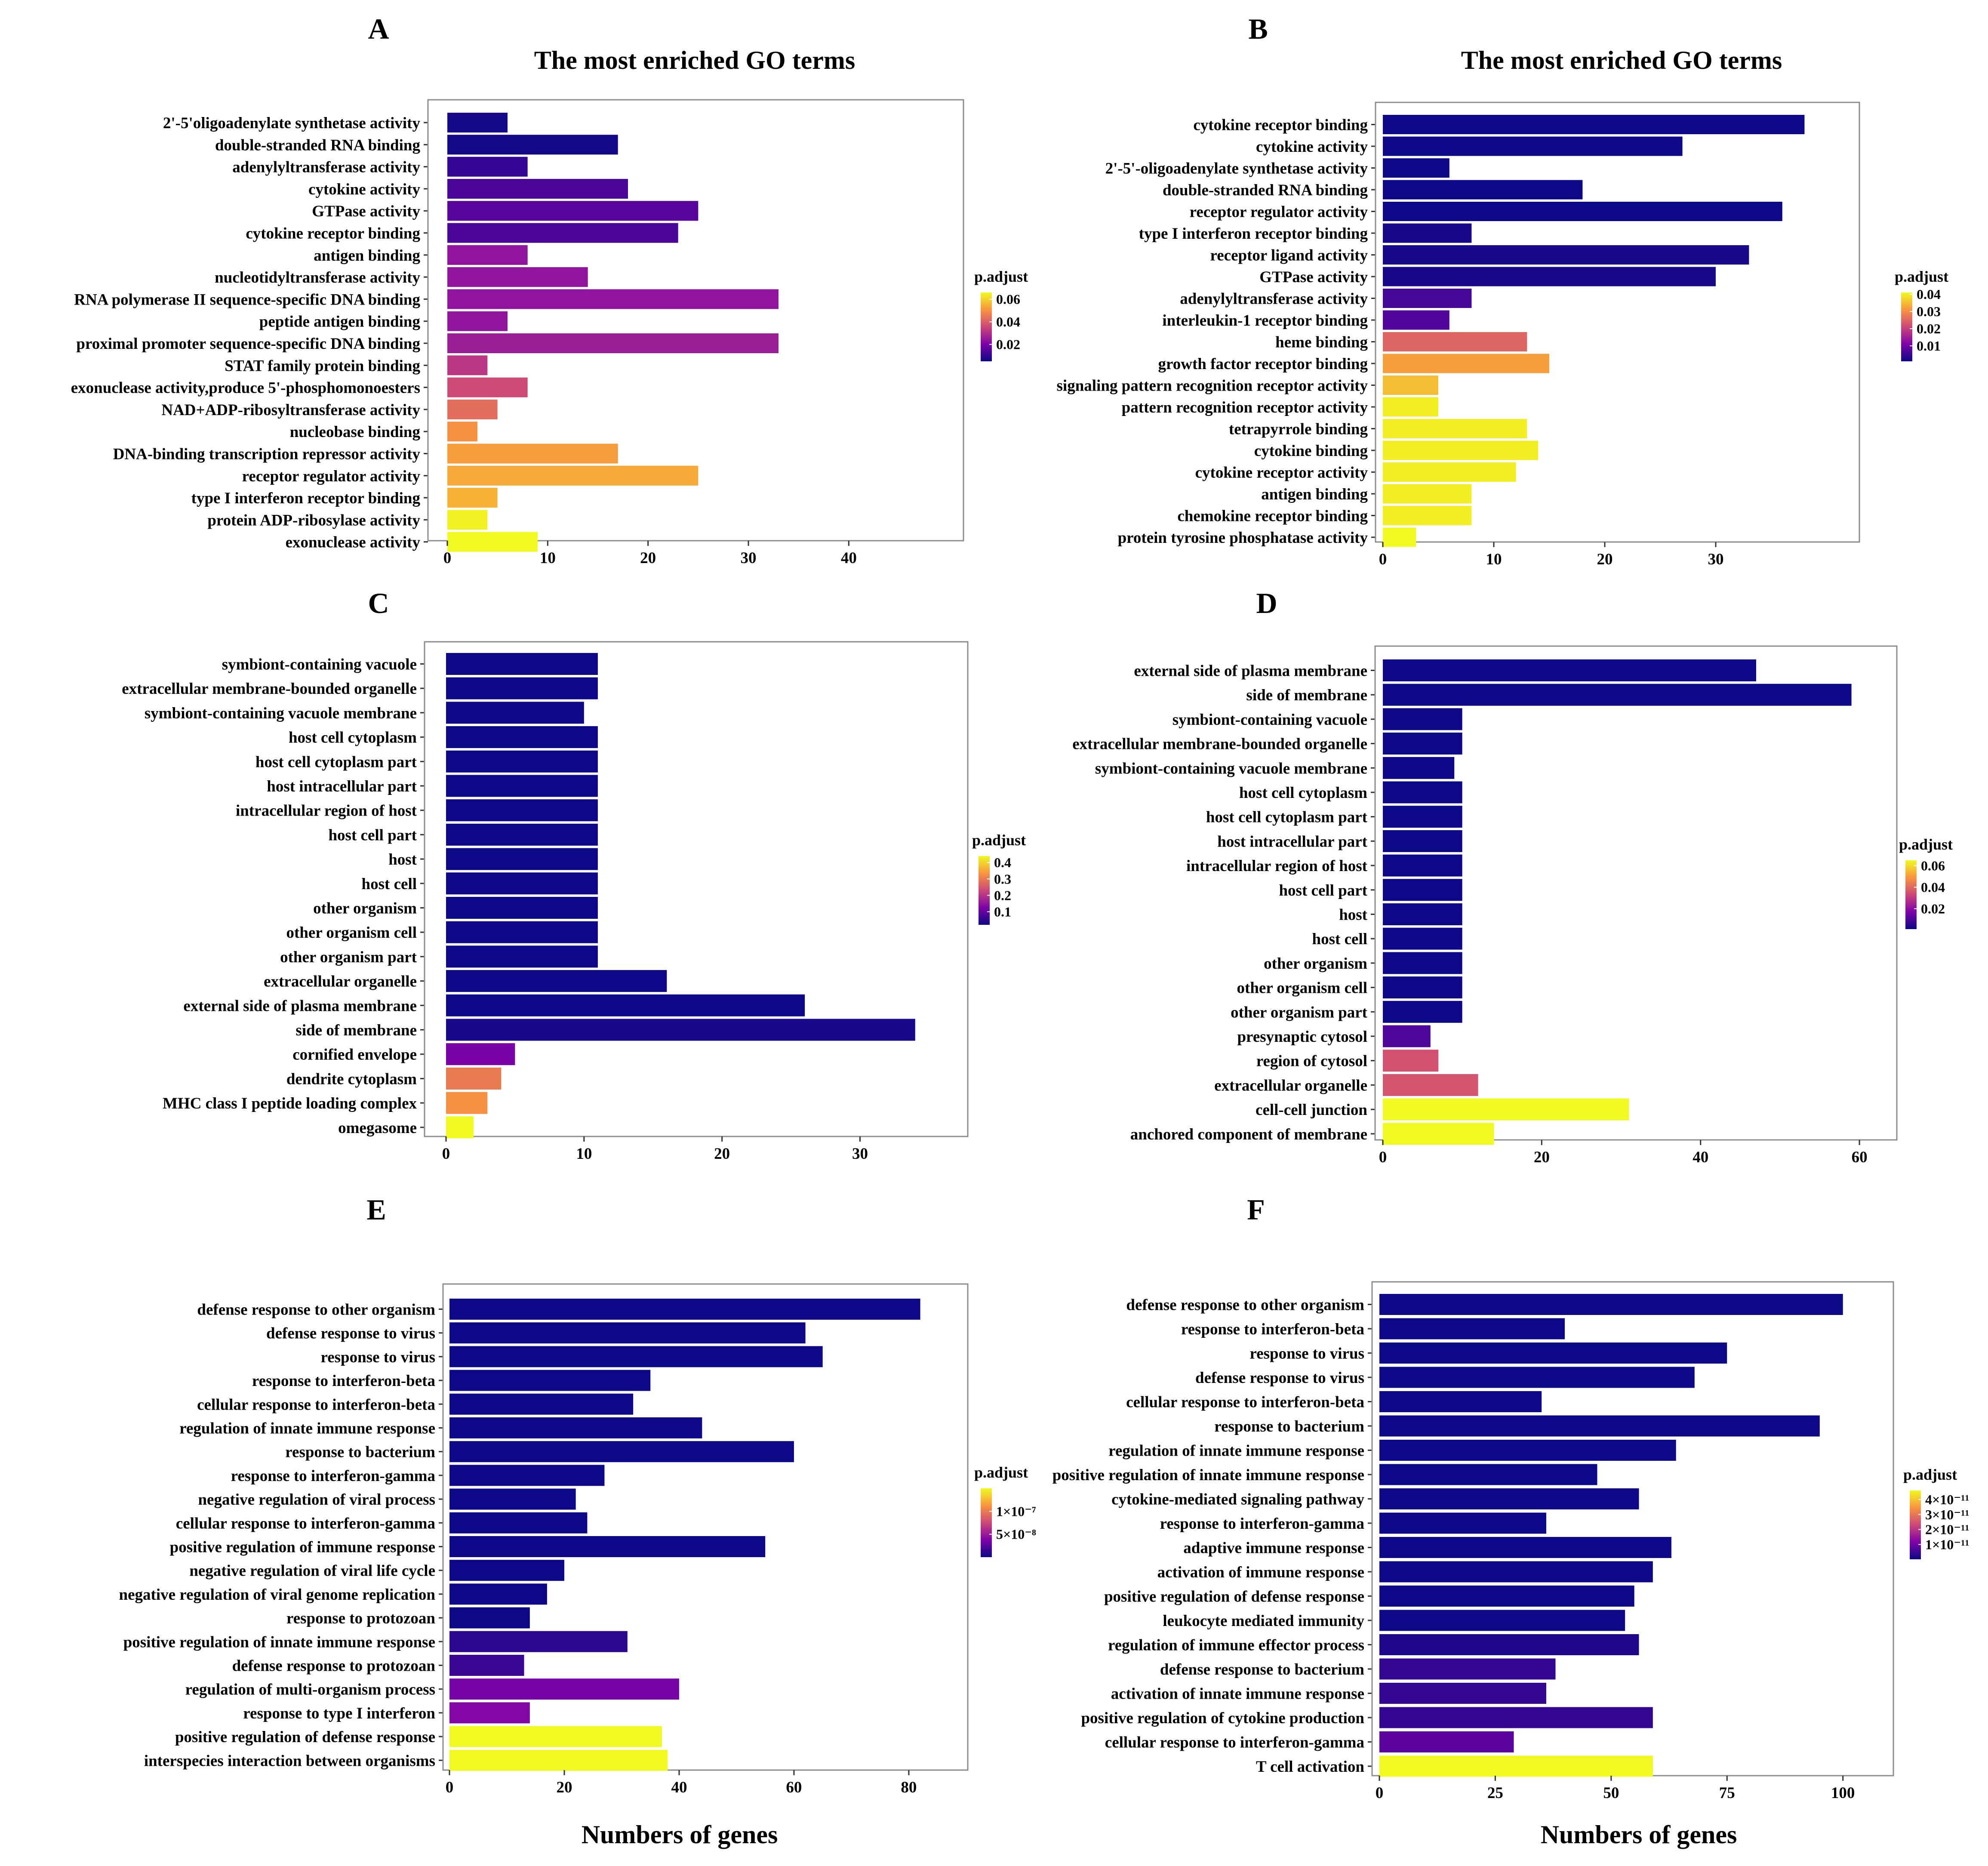 The height and width of the screenshot is (1866, 1988). What do you see at coordinates (999, 887) in the screenshot?
I see `colorbar-ticks: 0.40.30.20.1` at bounding box center [999, 887].